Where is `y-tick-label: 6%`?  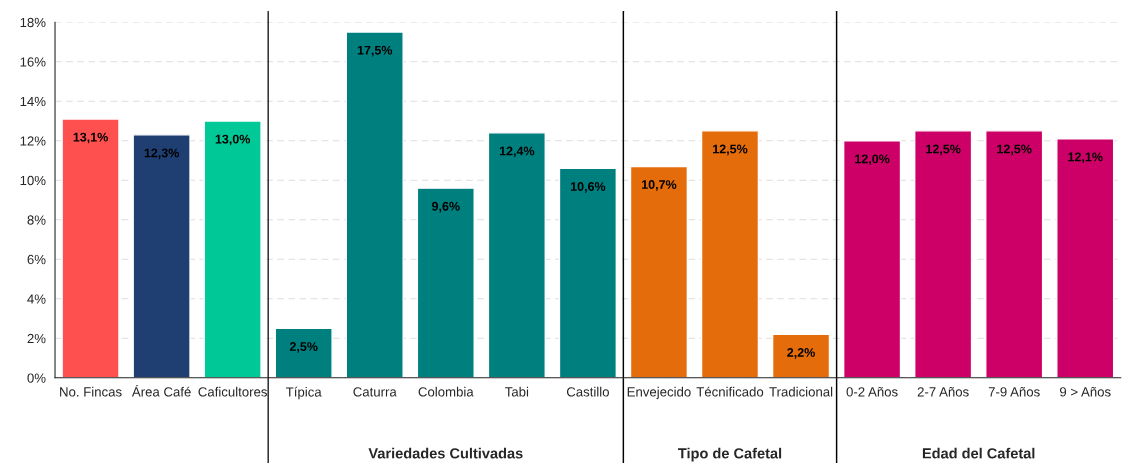 y-tick-label: 6% is located at coordinates (36, 259).